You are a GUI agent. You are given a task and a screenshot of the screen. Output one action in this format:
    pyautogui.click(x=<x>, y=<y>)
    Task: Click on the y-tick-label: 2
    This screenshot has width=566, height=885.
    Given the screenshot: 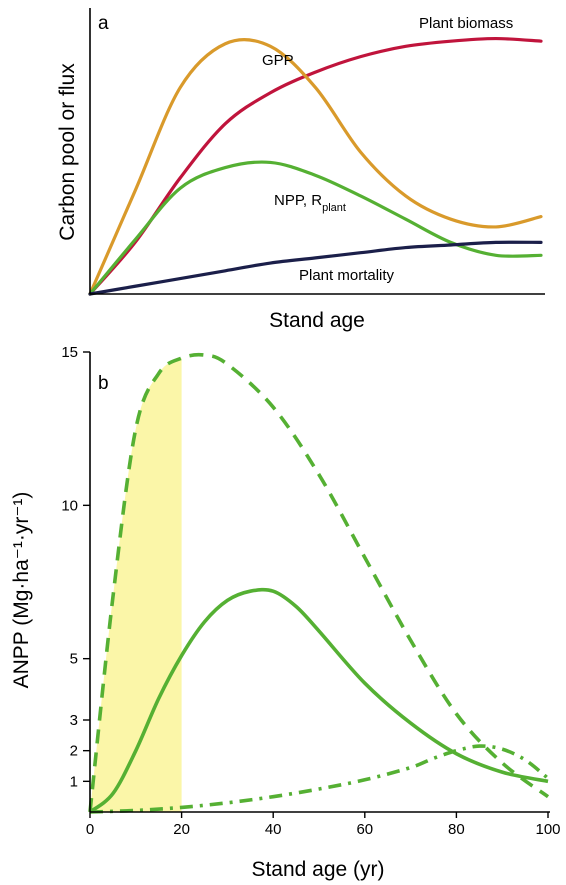 What is the action you would take?
    pyautogui.click(x=74, y=751)
    